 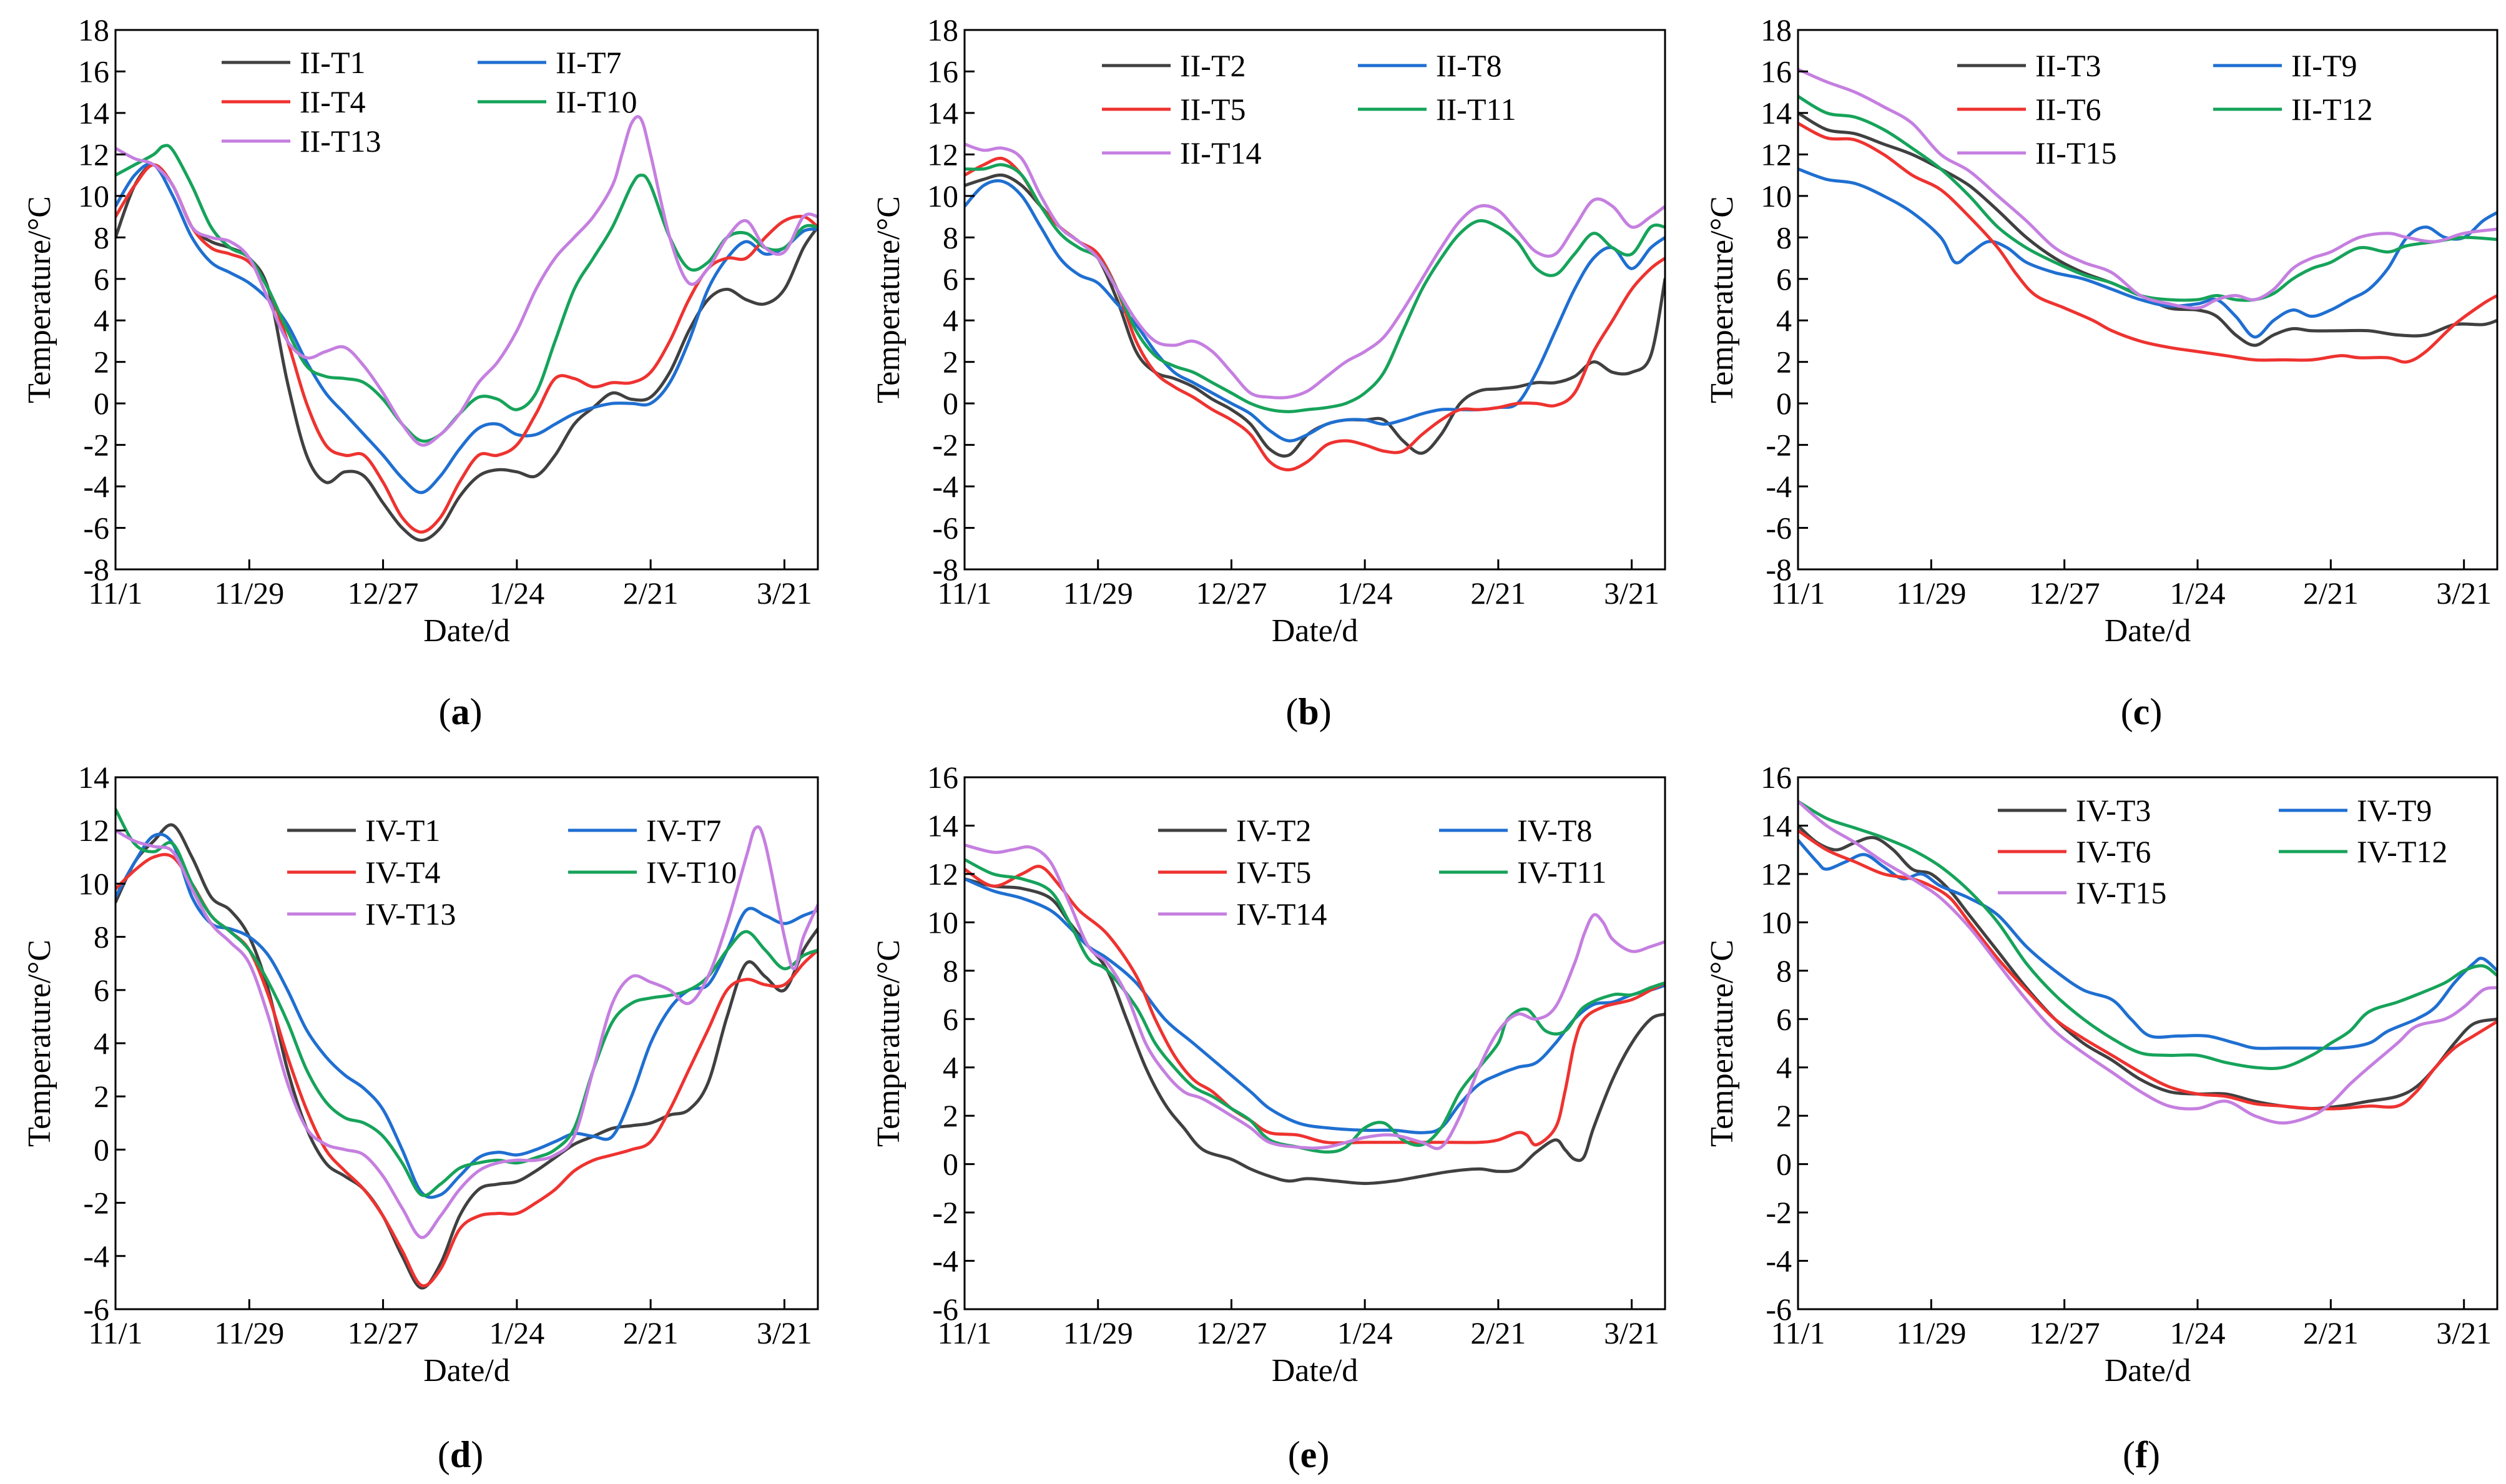 I want to click on series-line-IV-T9, so click(x=2147, y=944).